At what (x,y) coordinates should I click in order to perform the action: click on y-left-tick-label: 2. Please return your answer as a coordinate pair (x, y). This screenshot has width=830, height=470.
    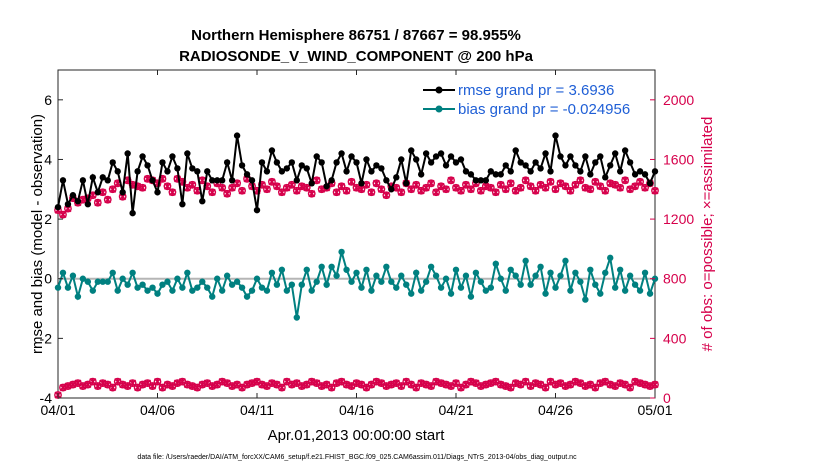
    Looking at the image, I should click on (48, 219).